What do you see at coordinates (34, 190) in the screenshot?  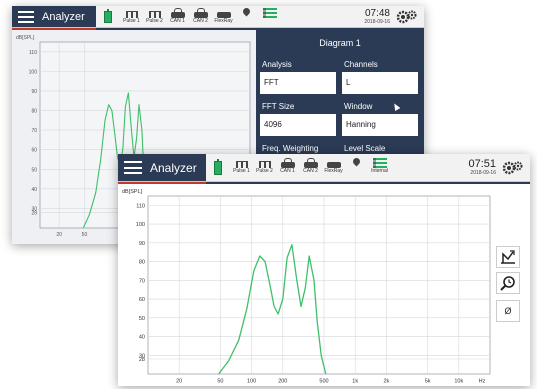 I see `y-tick-label: 40` at bounding box center [34, 190].